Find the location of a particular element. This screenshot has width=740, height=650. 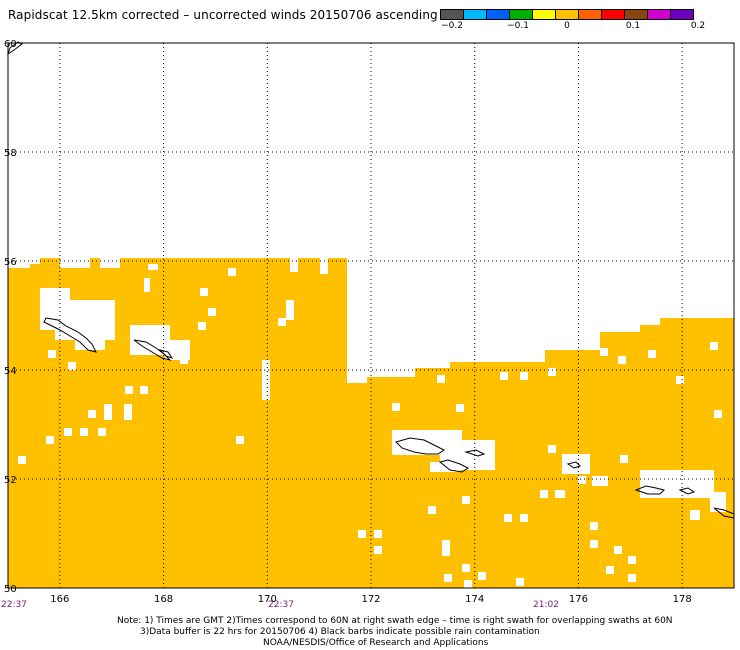

colorbar-label-neg: −0.1 is located at coordinates (518, 26).